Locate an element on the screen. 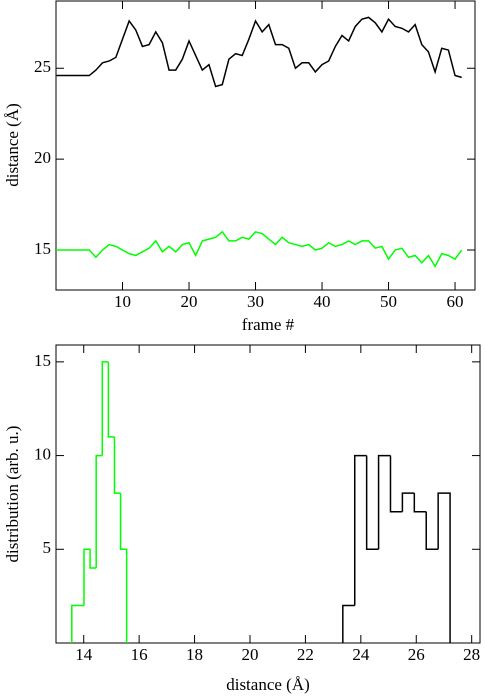  x-tick-label: 14 is located at coordinates (84, 654).